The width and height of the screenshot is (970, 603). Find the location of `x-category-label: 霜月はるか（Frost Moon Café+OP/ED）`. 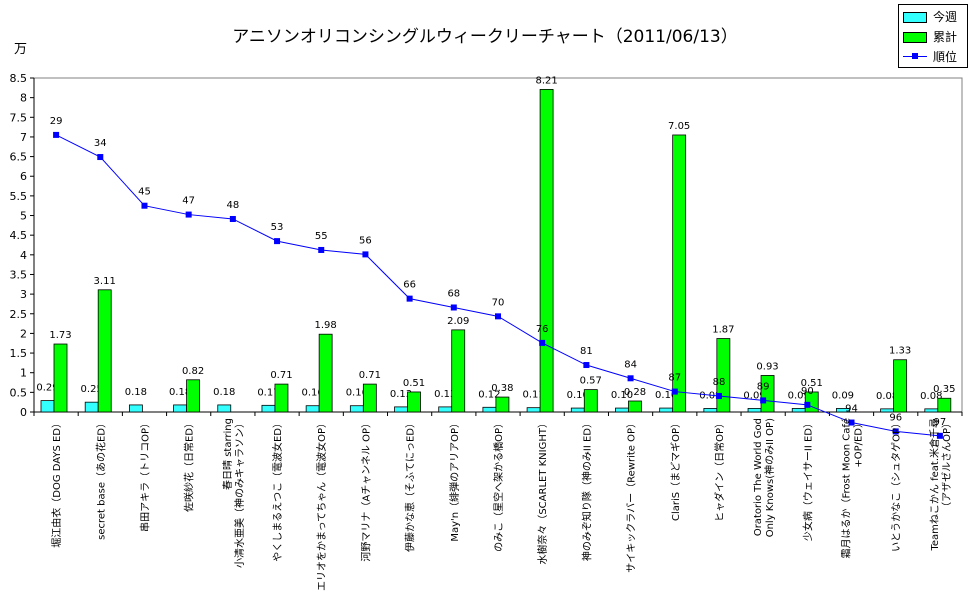

x-category-label: 霜月はるか（Frost Moon Café+OP/ED） is located at coordinates (853, 488).